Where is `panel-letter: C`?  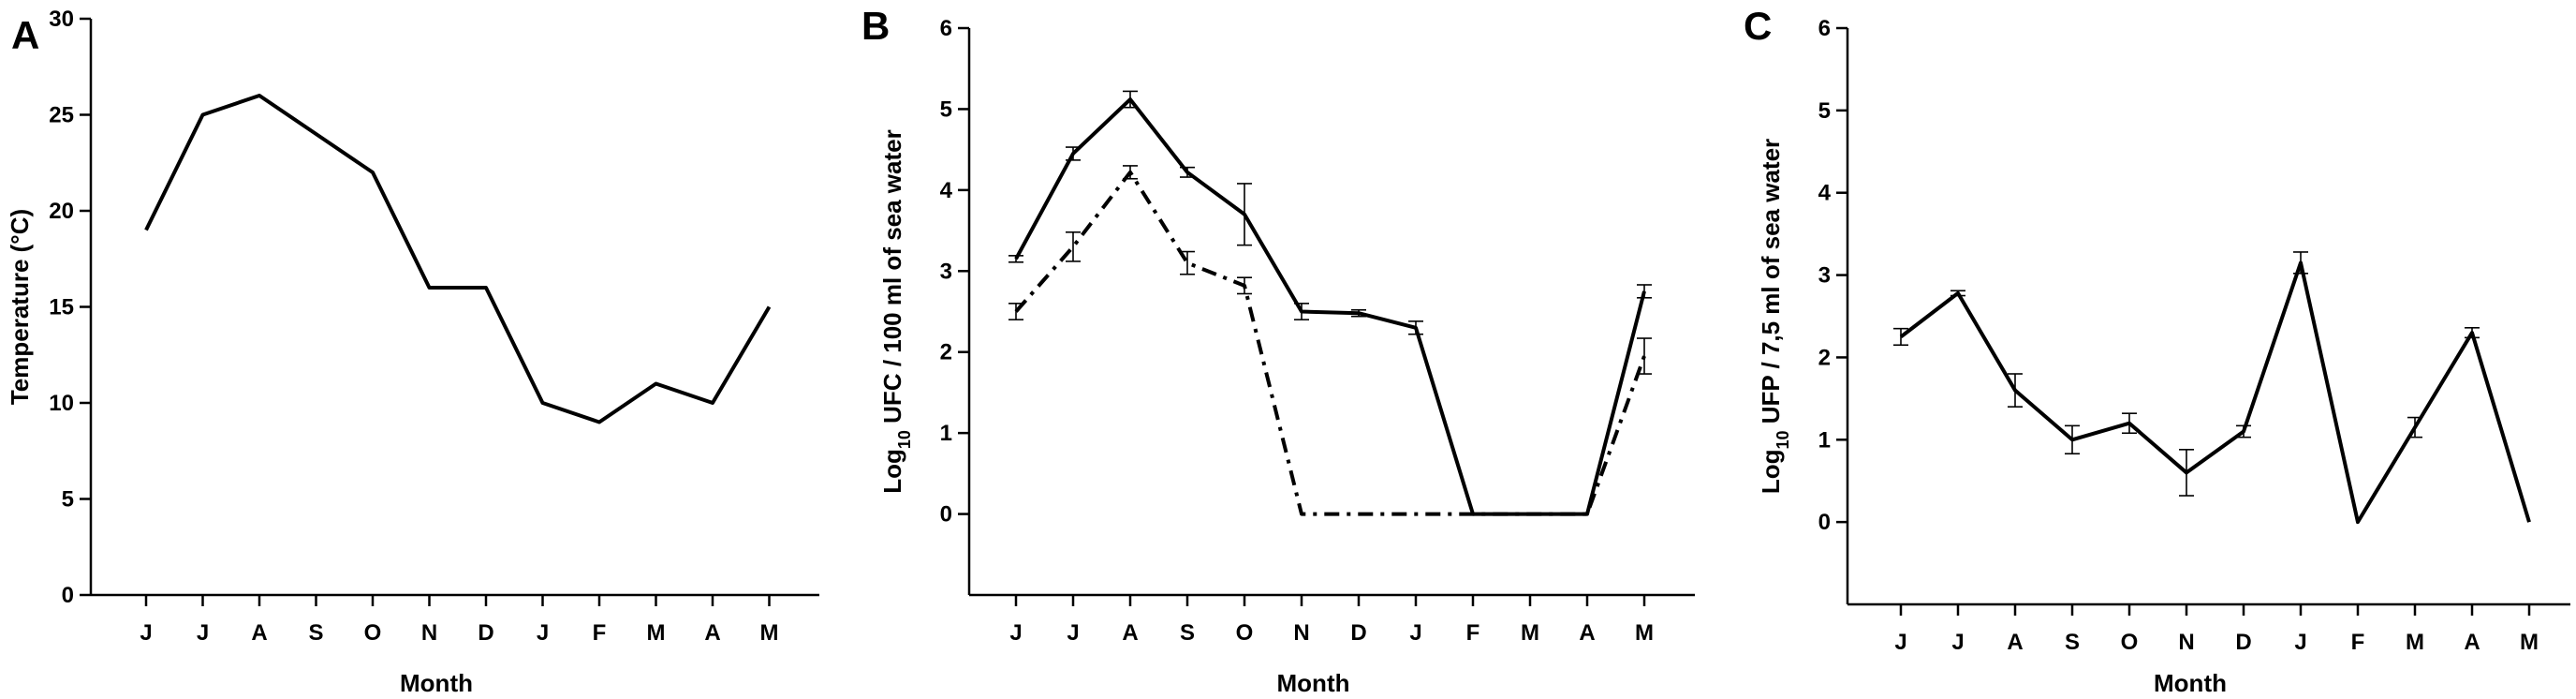 panel-letter: C is located at coordinates (1758, 26).